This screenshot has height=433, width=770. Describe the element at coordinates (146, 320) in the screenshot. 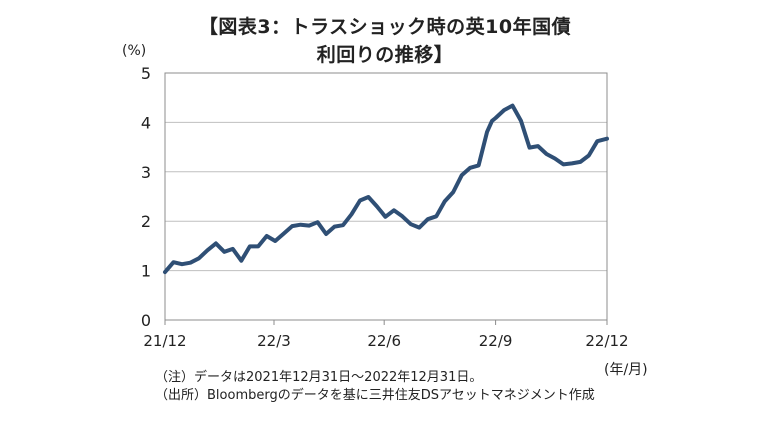

I see `y-tick-label: 0` at that location.